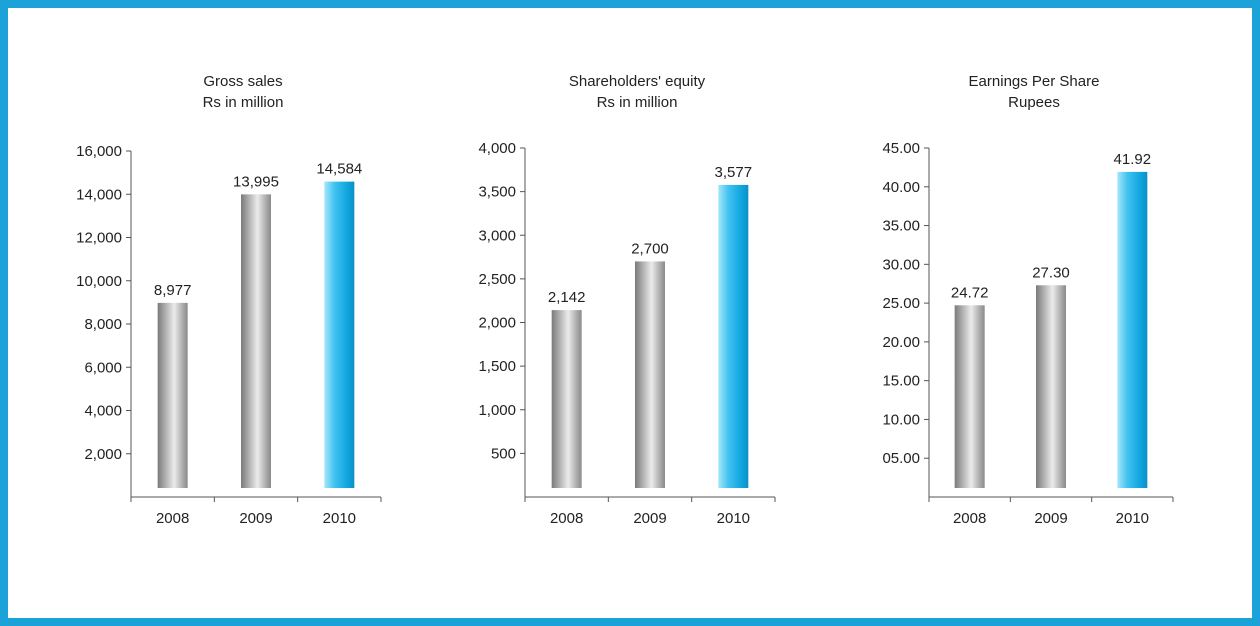  I want to click on y-tick-label: 20.00, so click(901, 342).